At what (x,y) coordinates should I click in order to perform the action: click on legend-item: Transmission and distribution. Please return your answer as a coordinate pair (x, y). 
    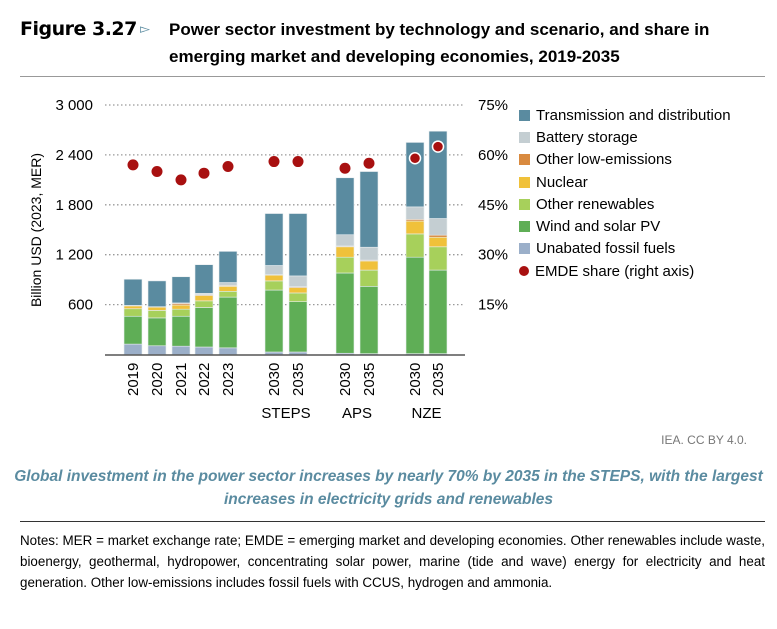
    Looking at the image, I should click on (625, 115).